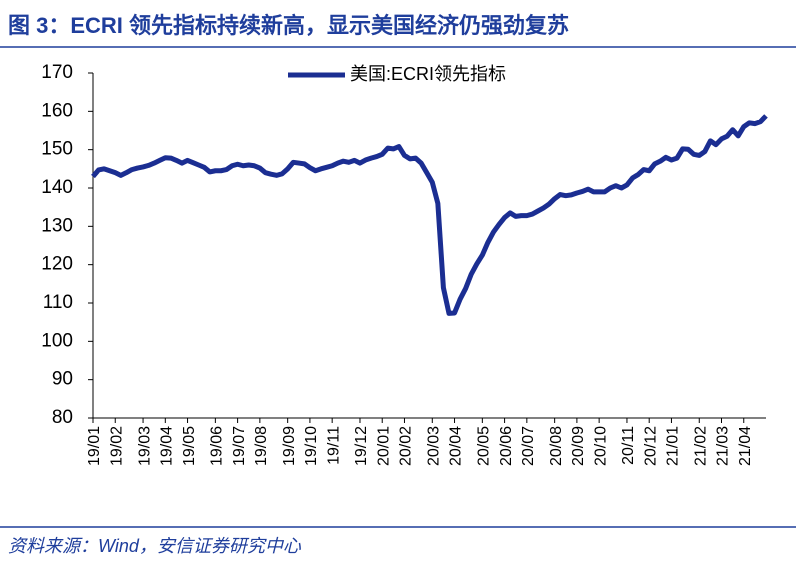 Image resolution: width=796 pixels, height=567 pixels. I want to click on source: 资料来源：Wind，安信证券研究中心, so click(155, 546).